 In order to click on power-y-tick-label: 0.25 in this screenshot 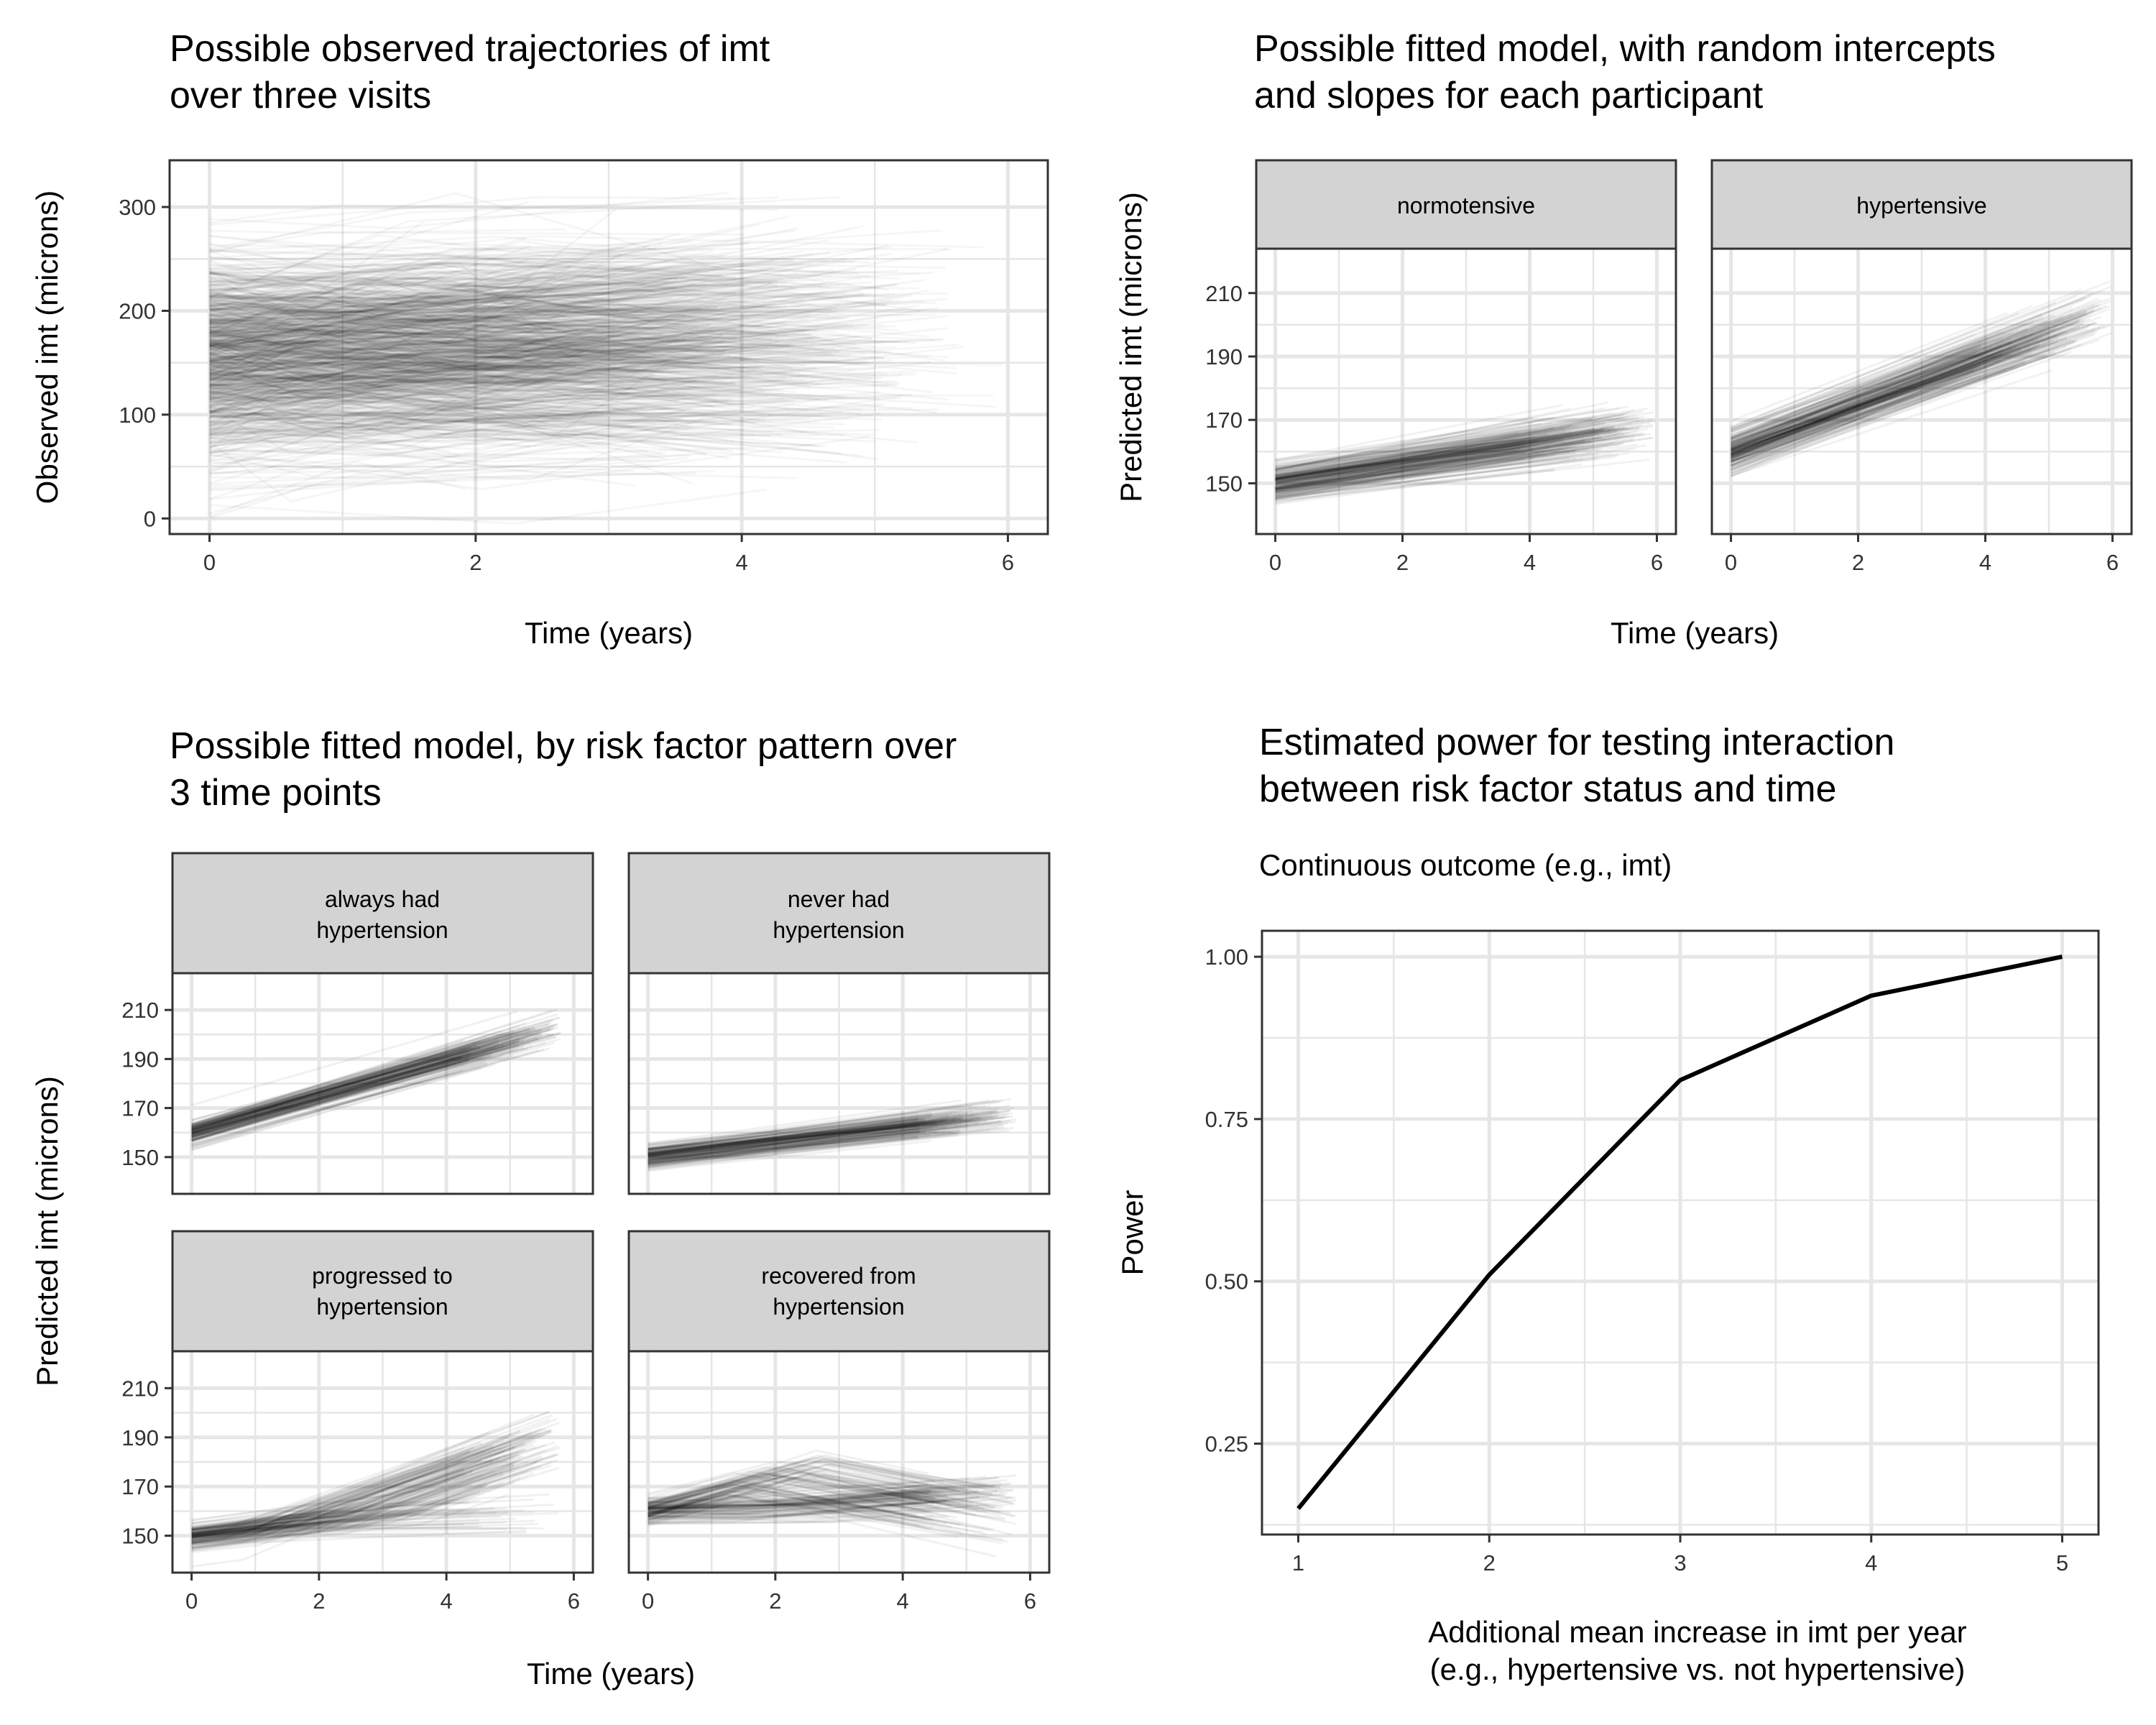, I will do `click(1226, 1444)`.